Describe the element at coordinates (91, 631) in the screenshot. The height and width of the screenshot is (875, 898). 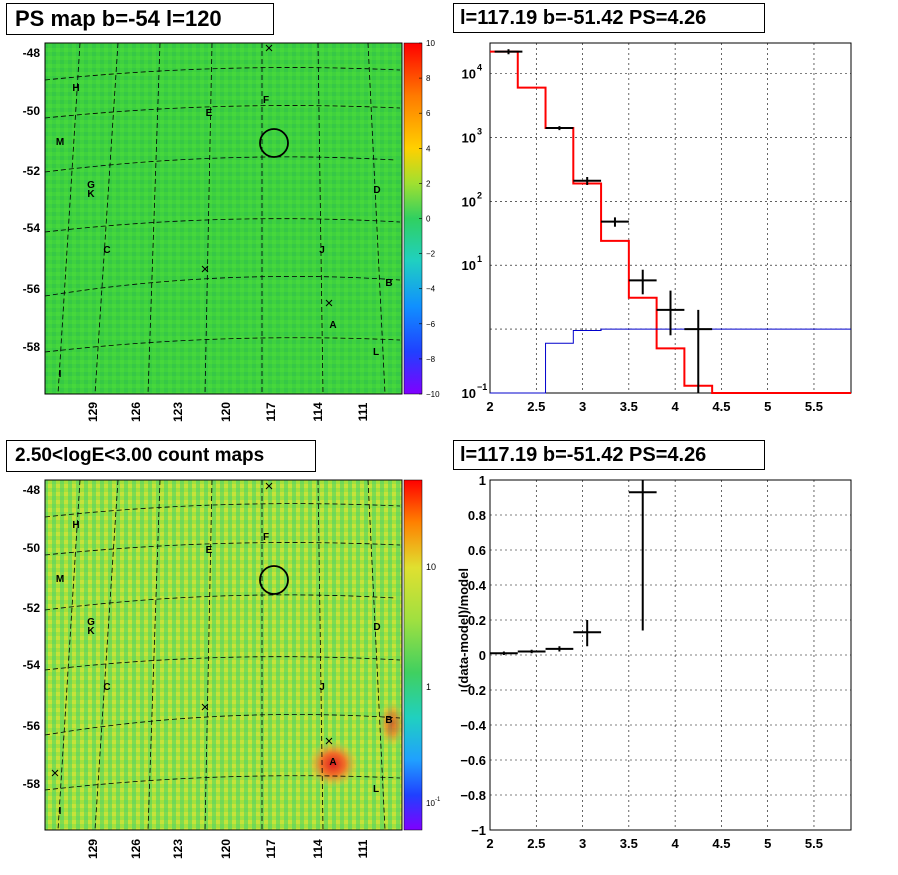
I see `count-map-source-label: K` at that location.